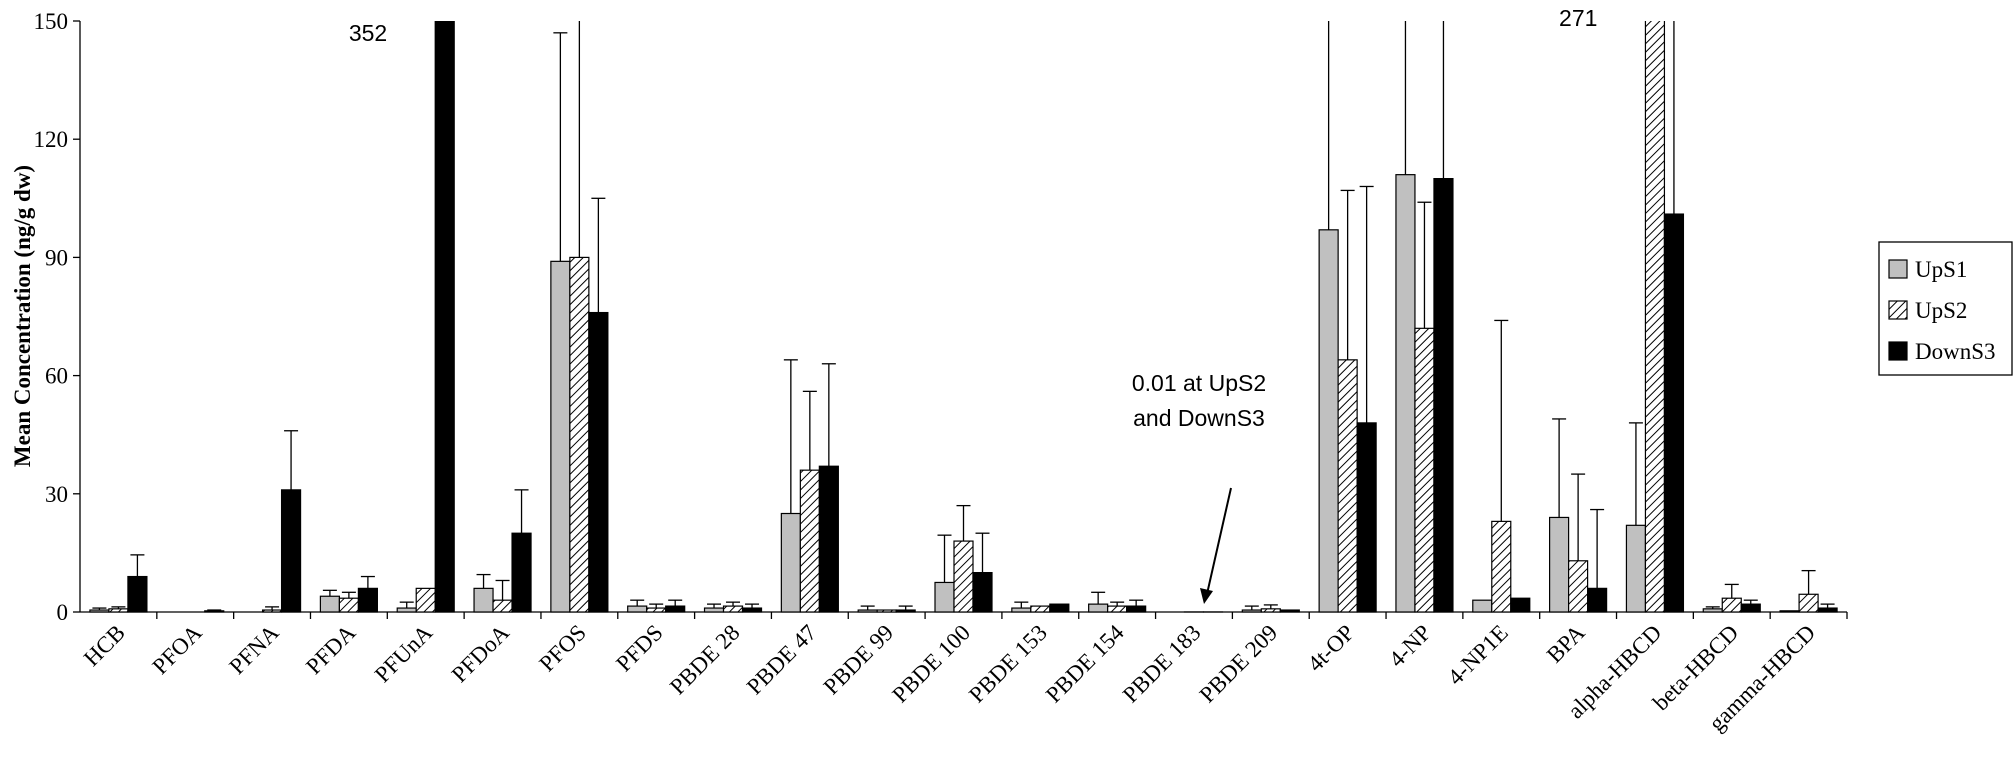  What do you see at coordinates (104, 645) in the screenshot?
I see `x-tick-label: HCB` at bounding box center [104, 645].